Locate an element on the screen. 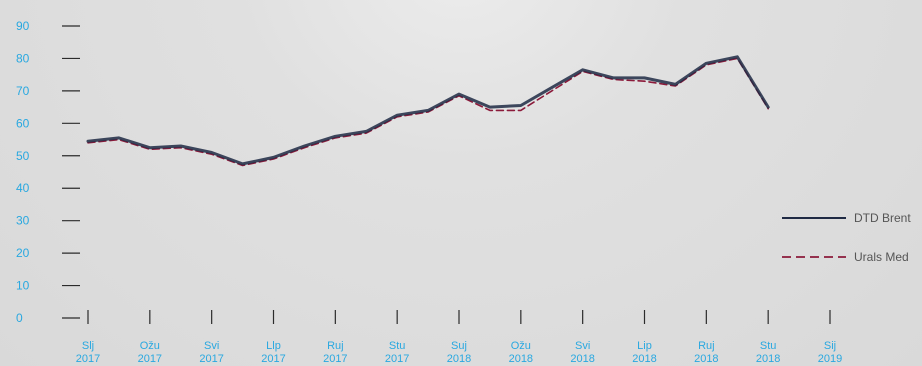 This screenshot has height=366, width=922. y-tick-label: 0 is located at coordinates (19, 318).